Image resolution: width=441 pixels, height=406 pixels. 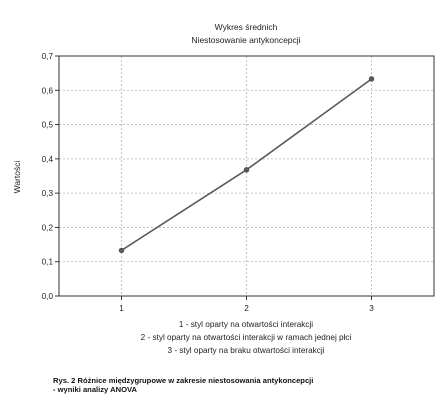 What do you see at coordinates (48, 193) in the screenshot?
I see `y-tick-label-3: 0,3` at bounding box center [48, 193].